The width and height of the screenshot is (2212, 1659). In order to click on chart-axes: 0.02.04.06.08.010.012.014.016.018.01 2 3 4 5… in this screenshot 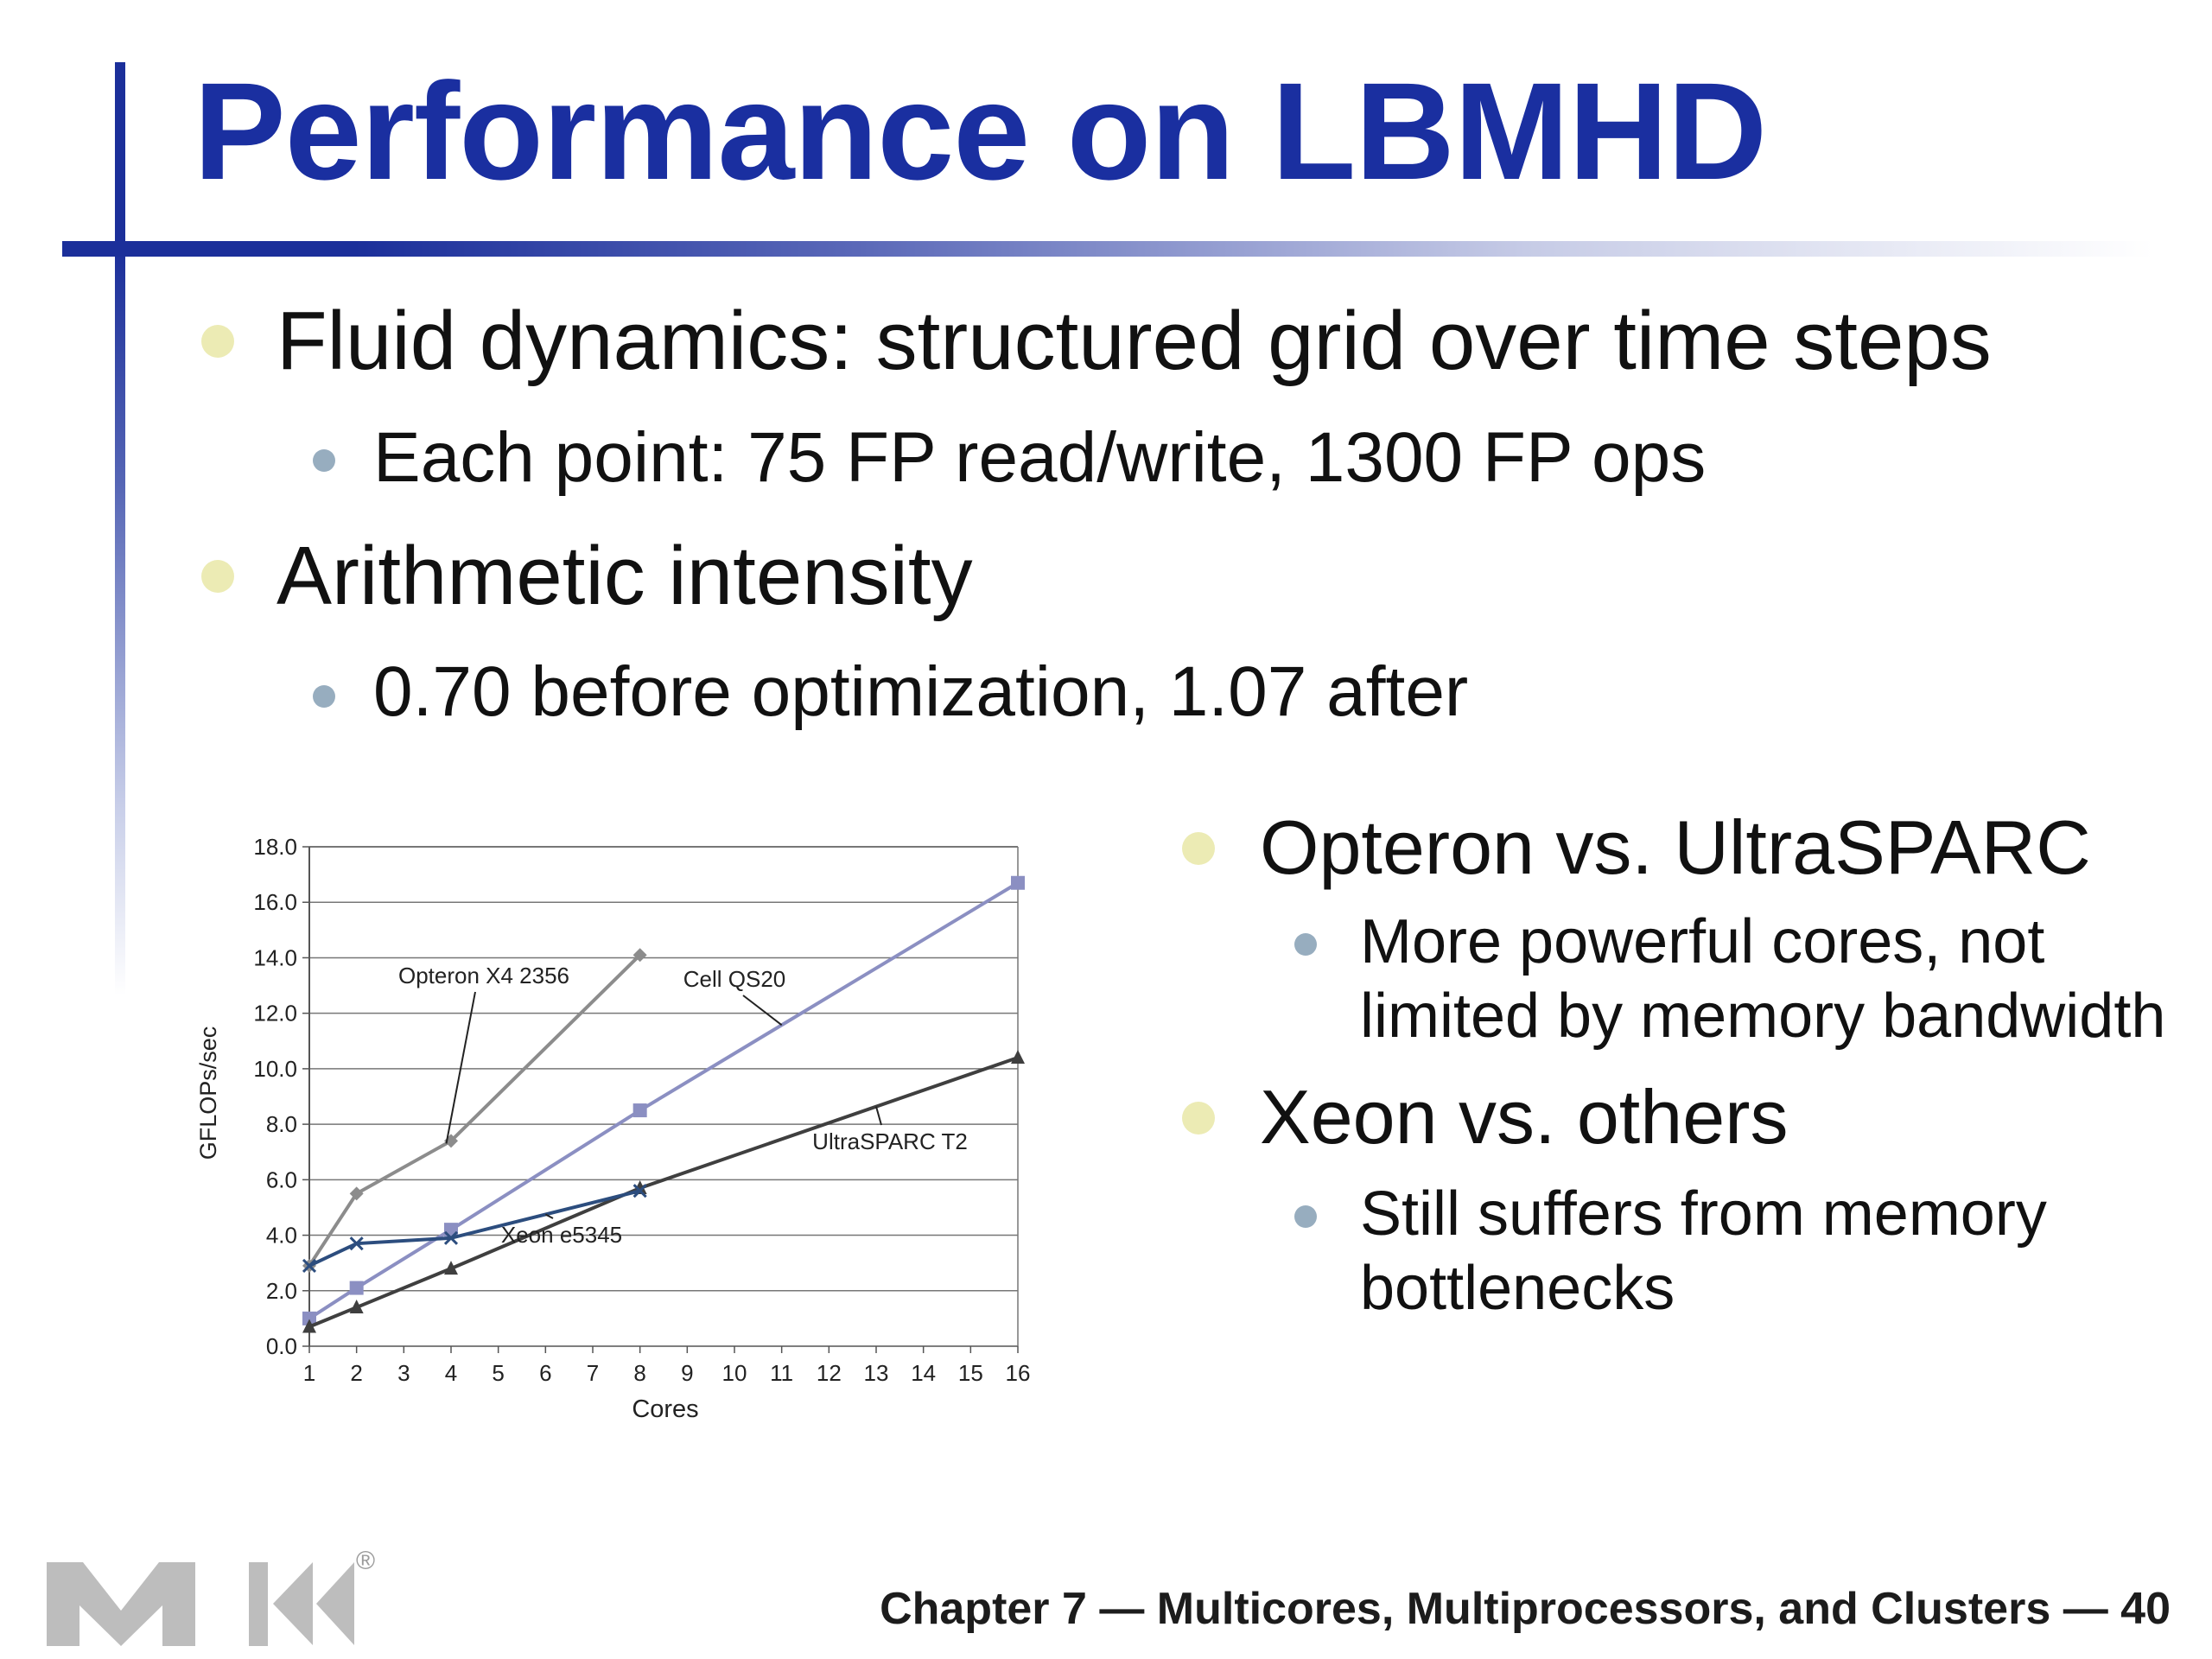, I will do `click(641, 1110)`.